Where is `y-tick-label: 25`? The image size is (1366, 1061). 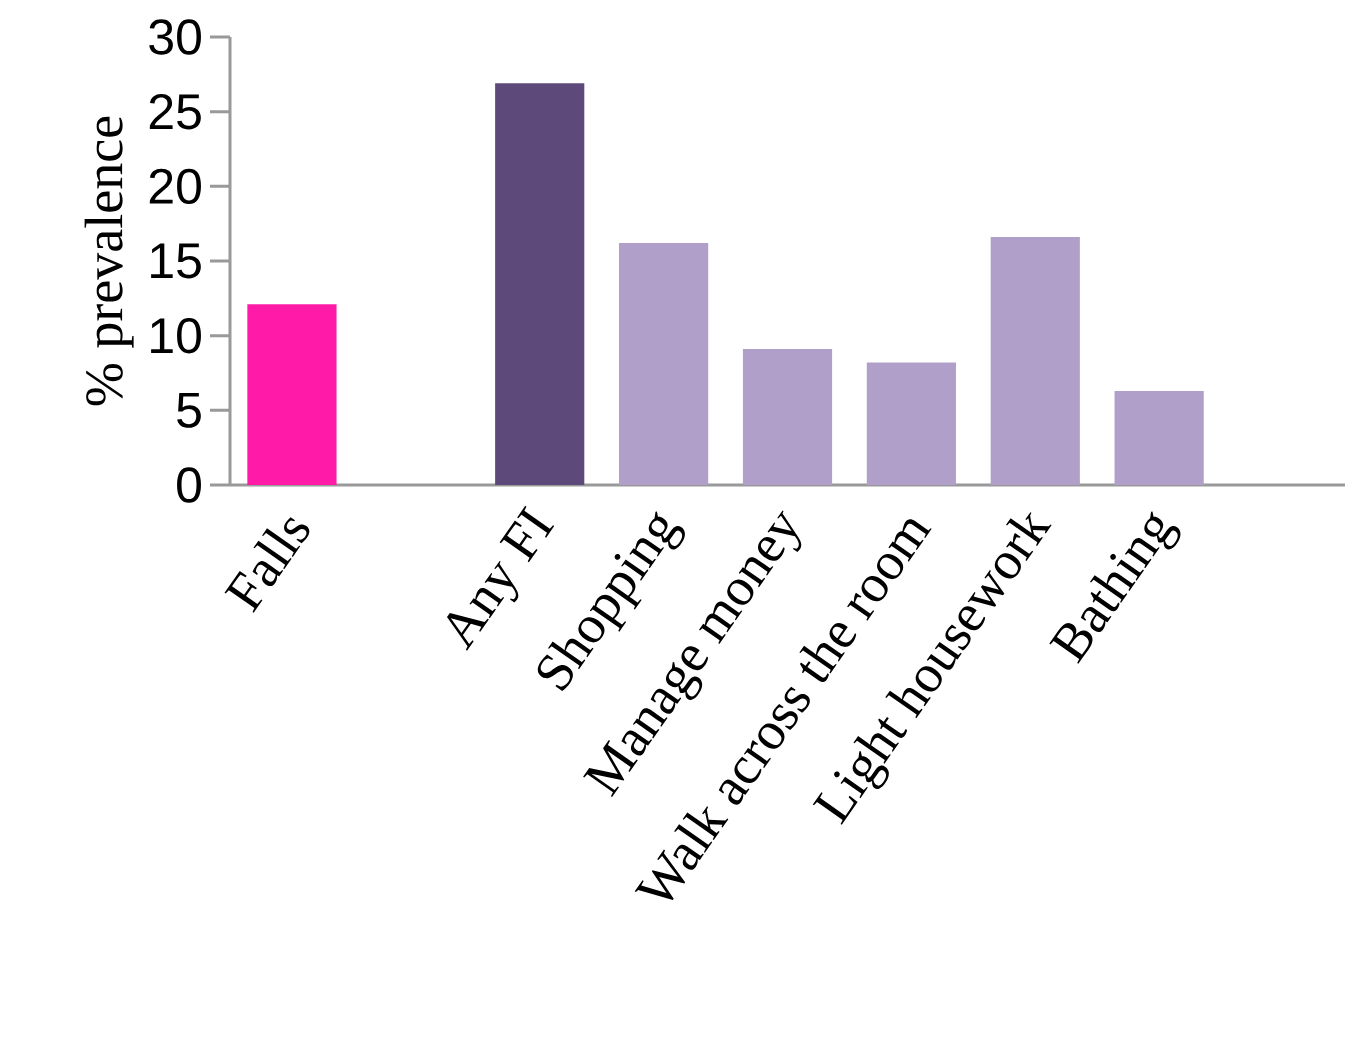 y-tick-label: 25 is located at coordinates (175, 111).